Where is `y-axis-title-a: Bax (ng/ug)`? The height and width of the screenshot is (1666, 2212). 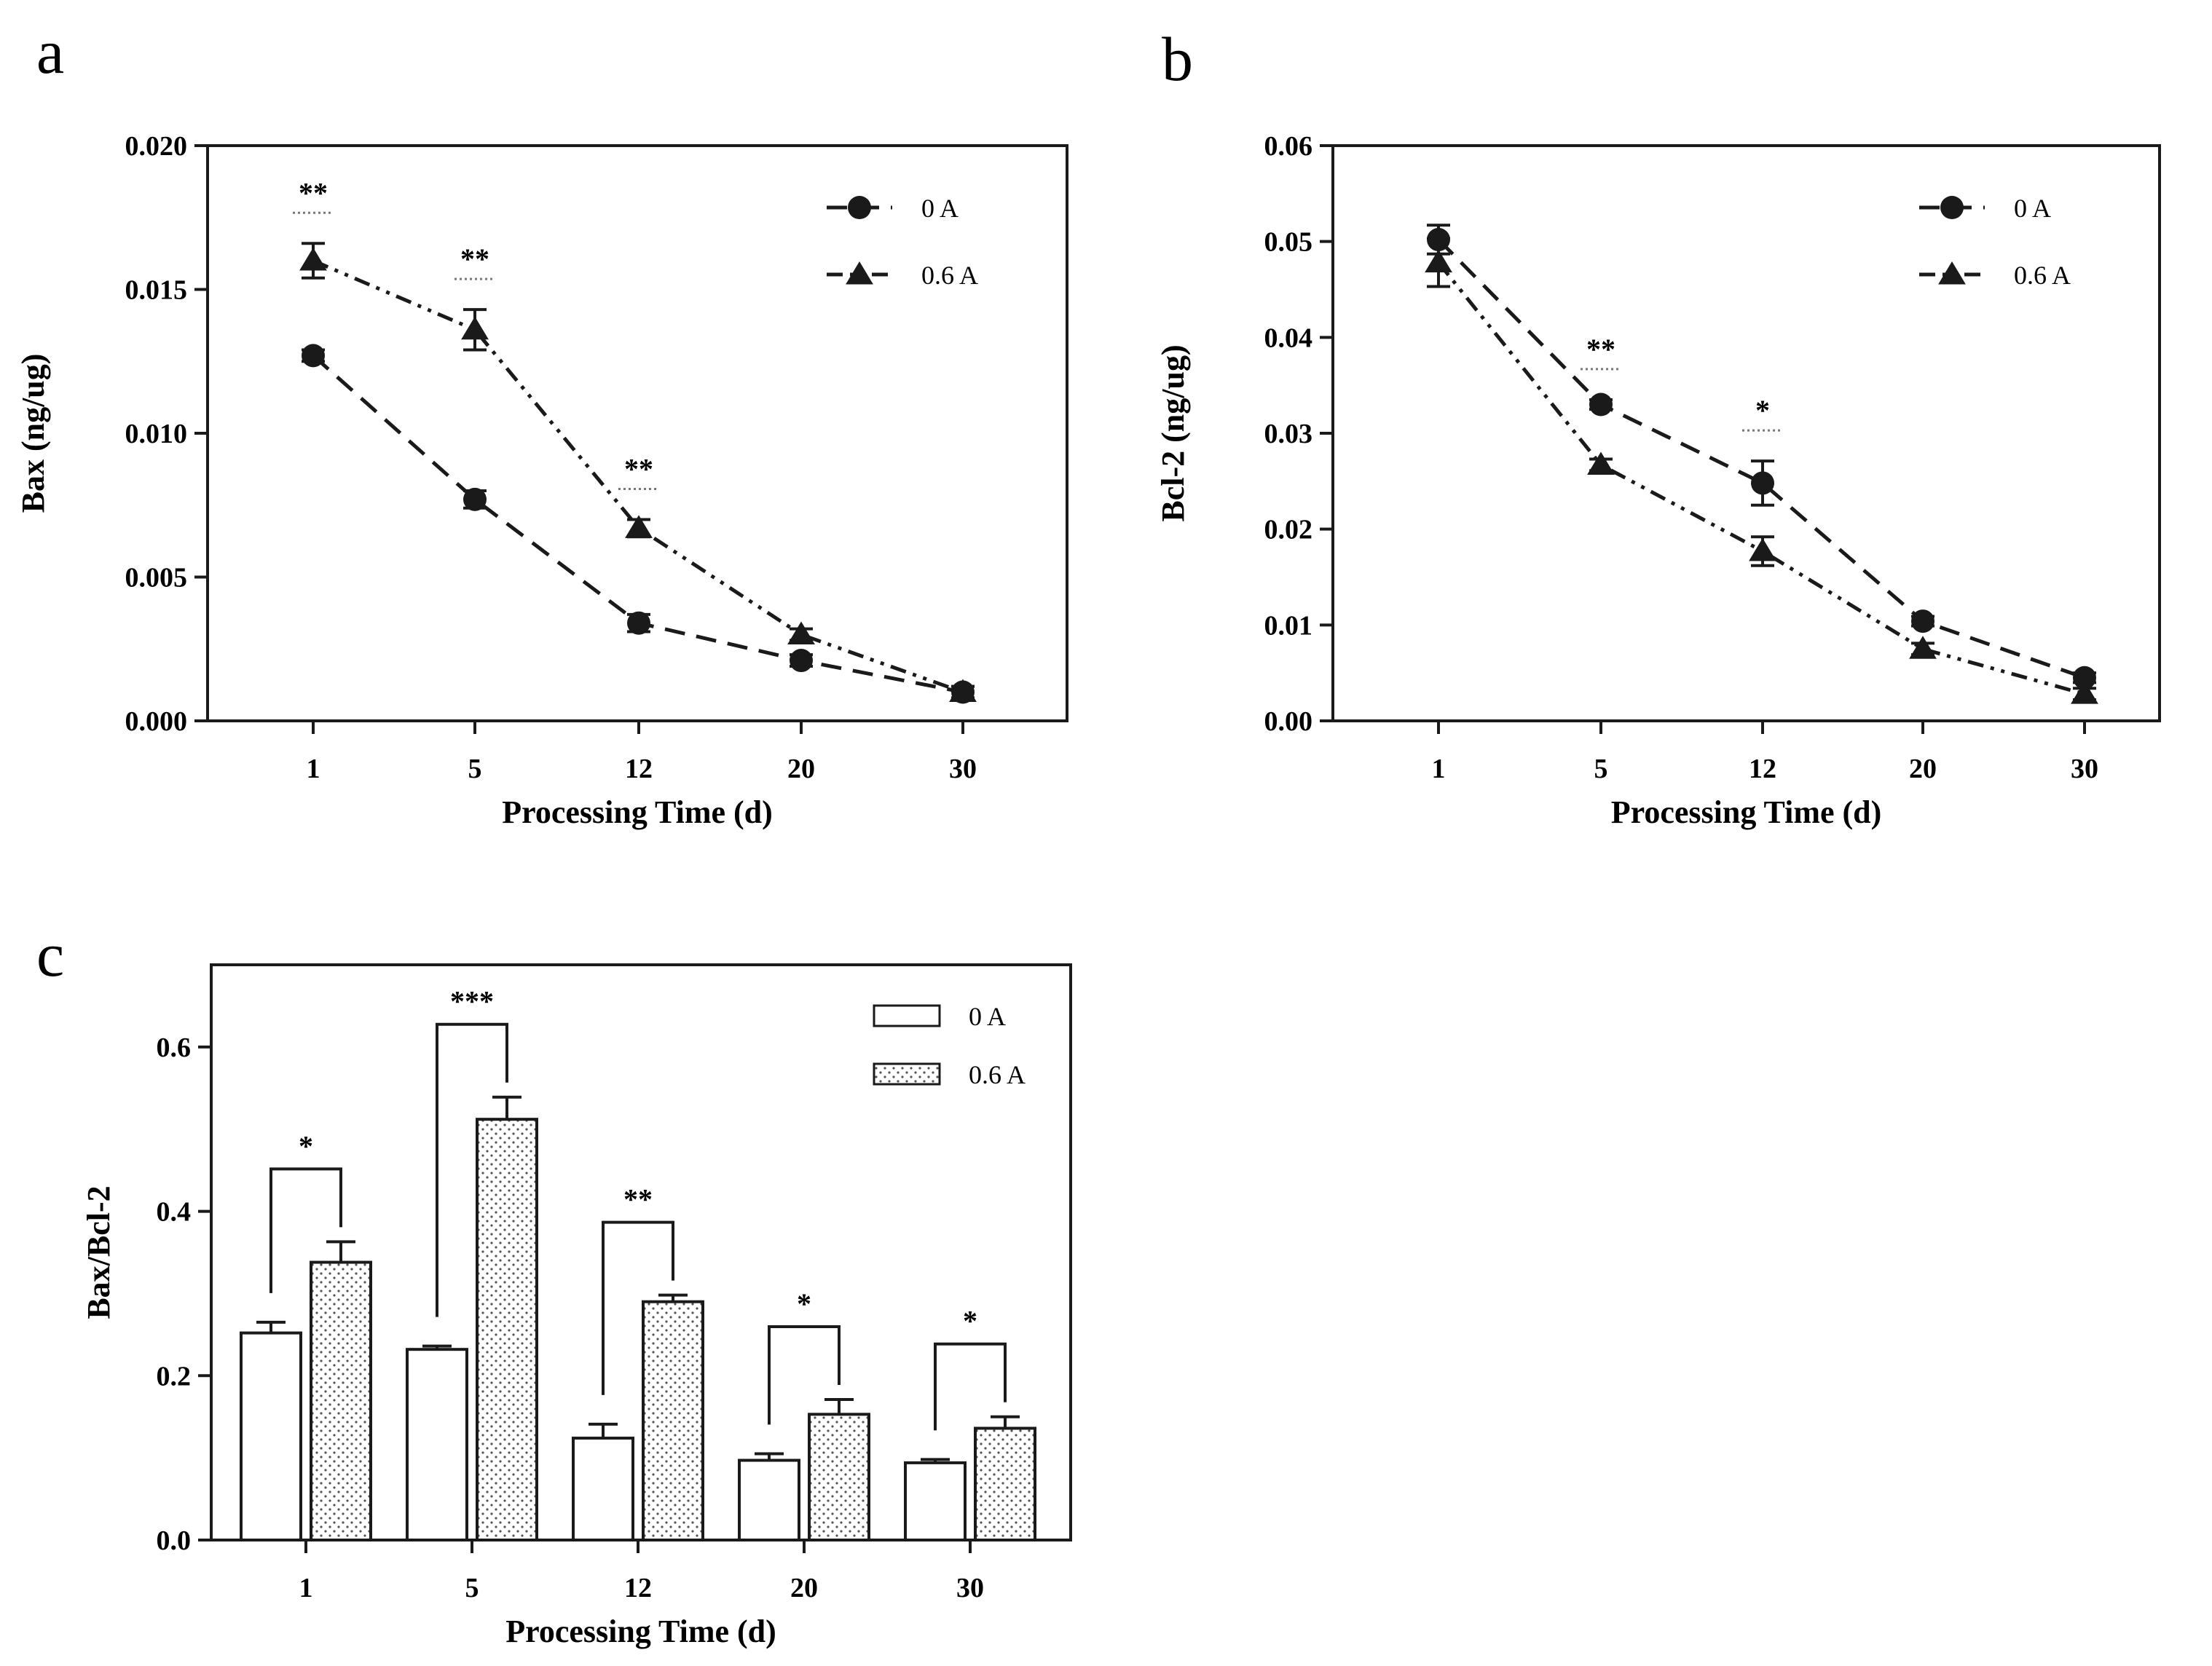 y-axis-title-a: Bax (ng/ug) is located at coordinates (33, 433).